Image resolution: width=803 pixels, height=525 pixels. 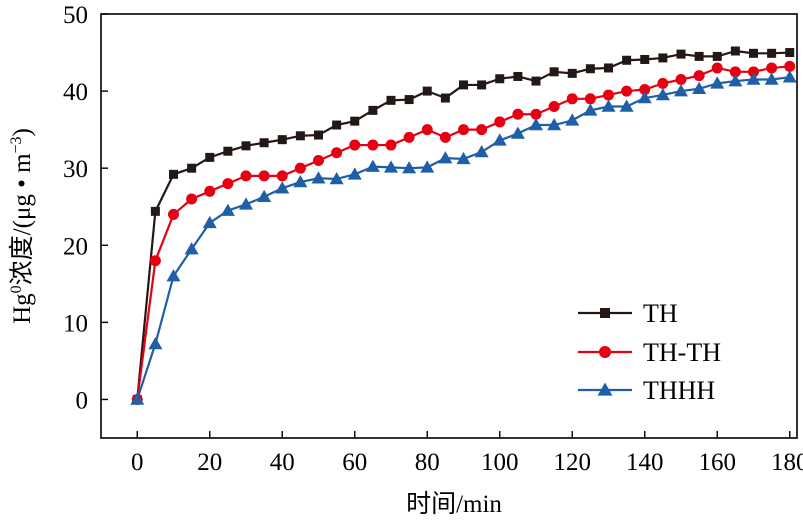 What do you see at coordinates (605, 389) in the screenshot?
I see `legend-marker` at bounding box center [605, 389].